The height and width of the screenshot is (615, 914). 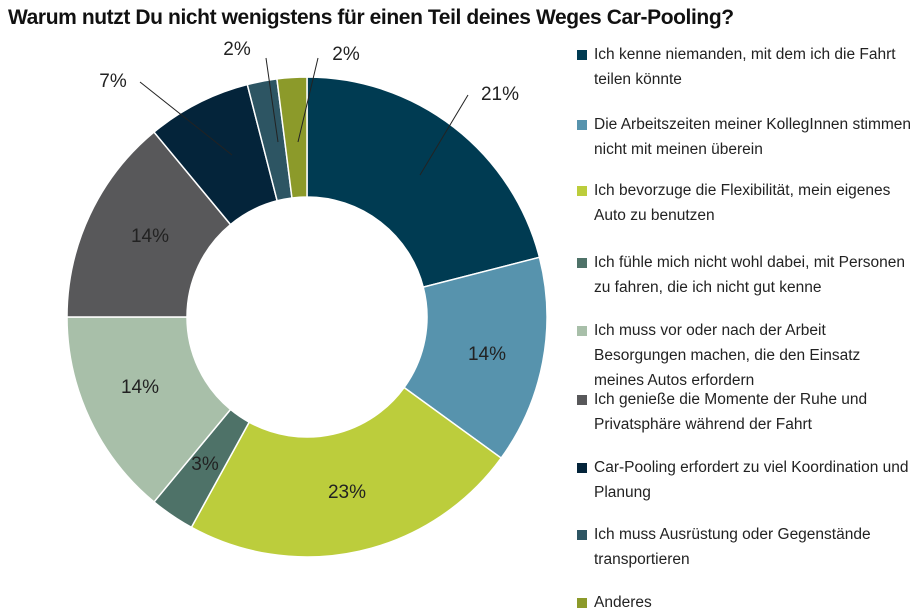 I want to click on data-label: 21%, so click(x=500, y=94).